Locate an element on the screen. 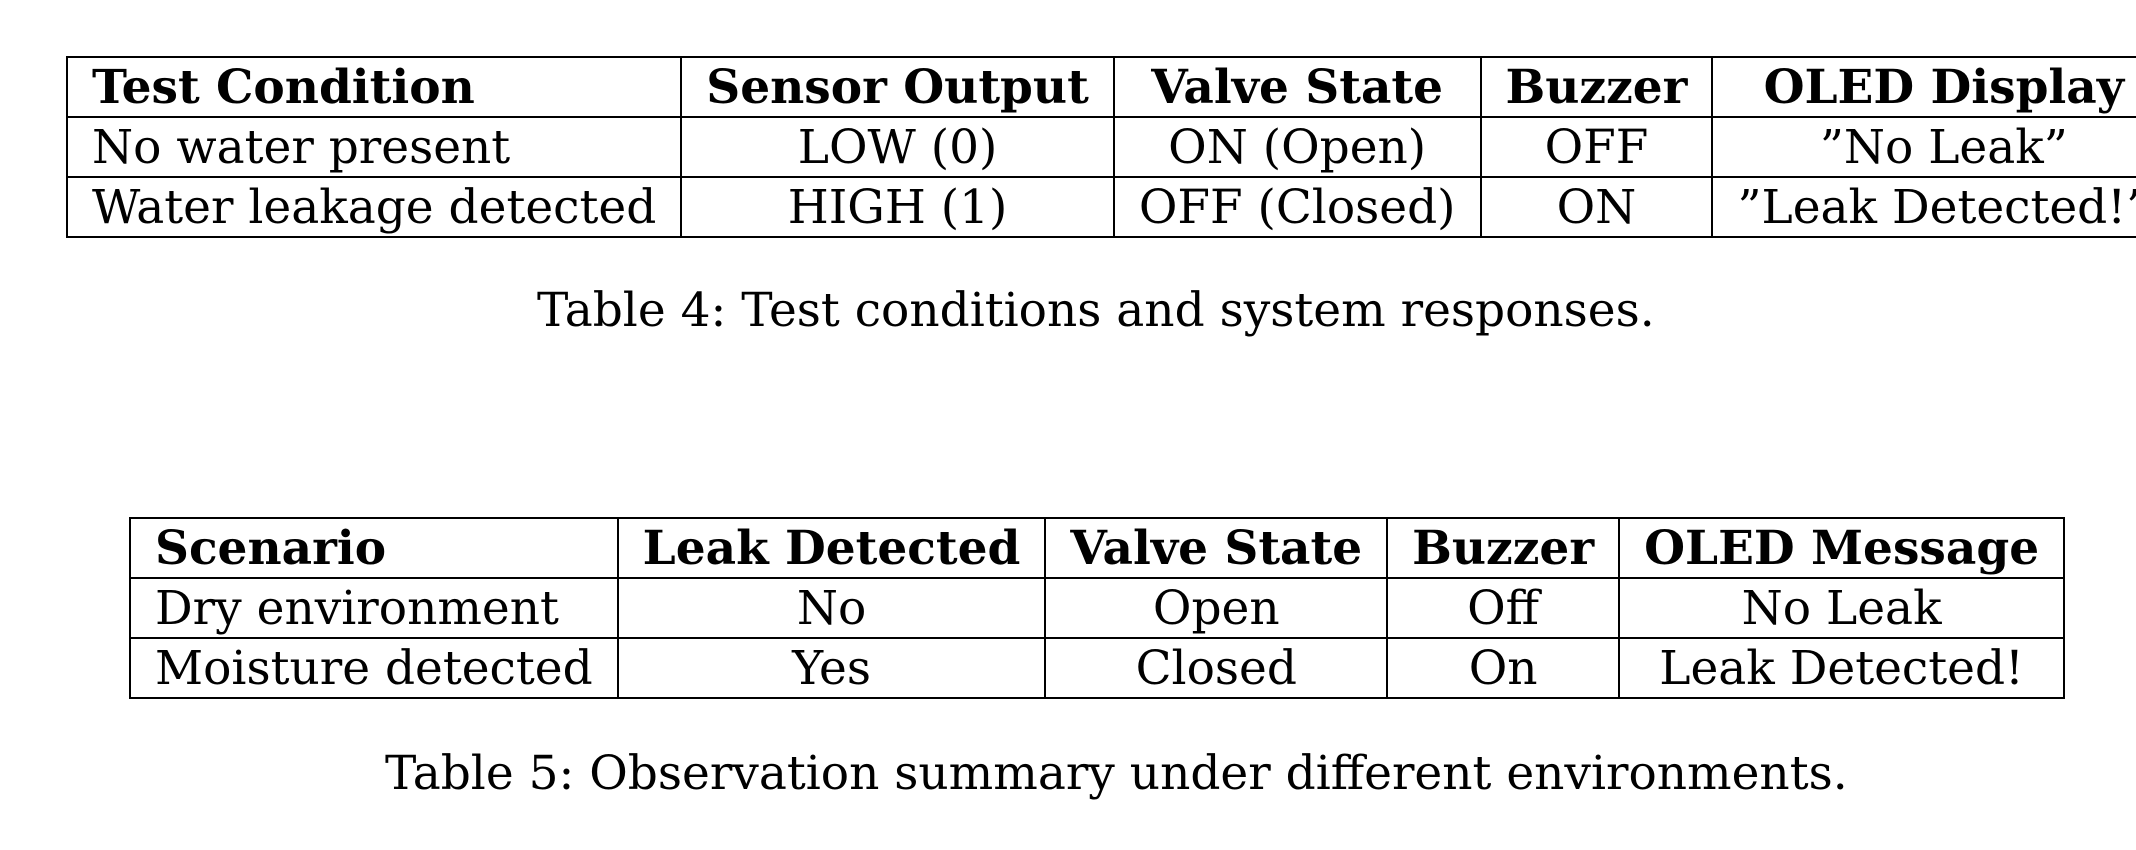 Image resolution: width=2136 pixels, height=850 pixels. table-cell: ON (Open) is located at coordinates (1297, 147).